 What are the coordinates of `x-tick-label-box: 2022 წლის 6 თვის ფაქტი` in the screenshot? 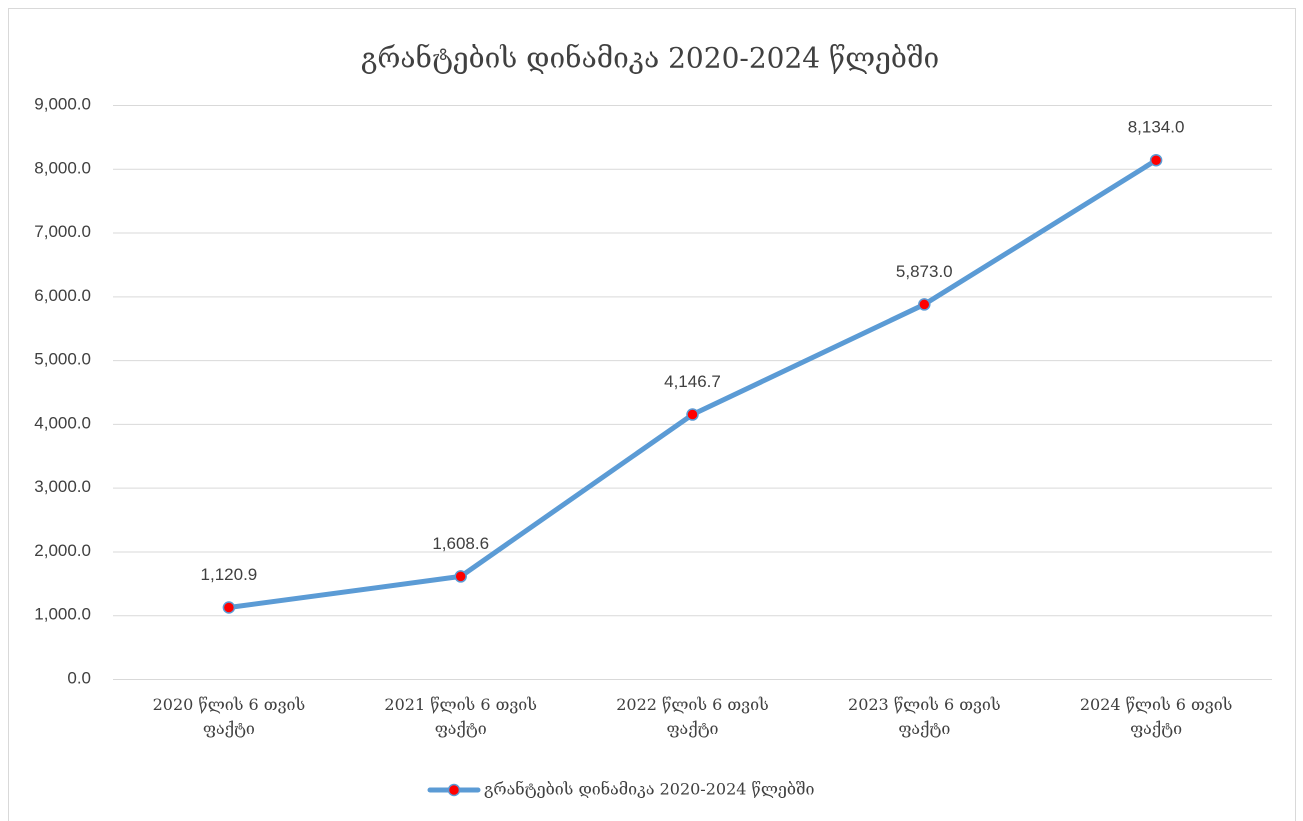 It's located at (692, 716).